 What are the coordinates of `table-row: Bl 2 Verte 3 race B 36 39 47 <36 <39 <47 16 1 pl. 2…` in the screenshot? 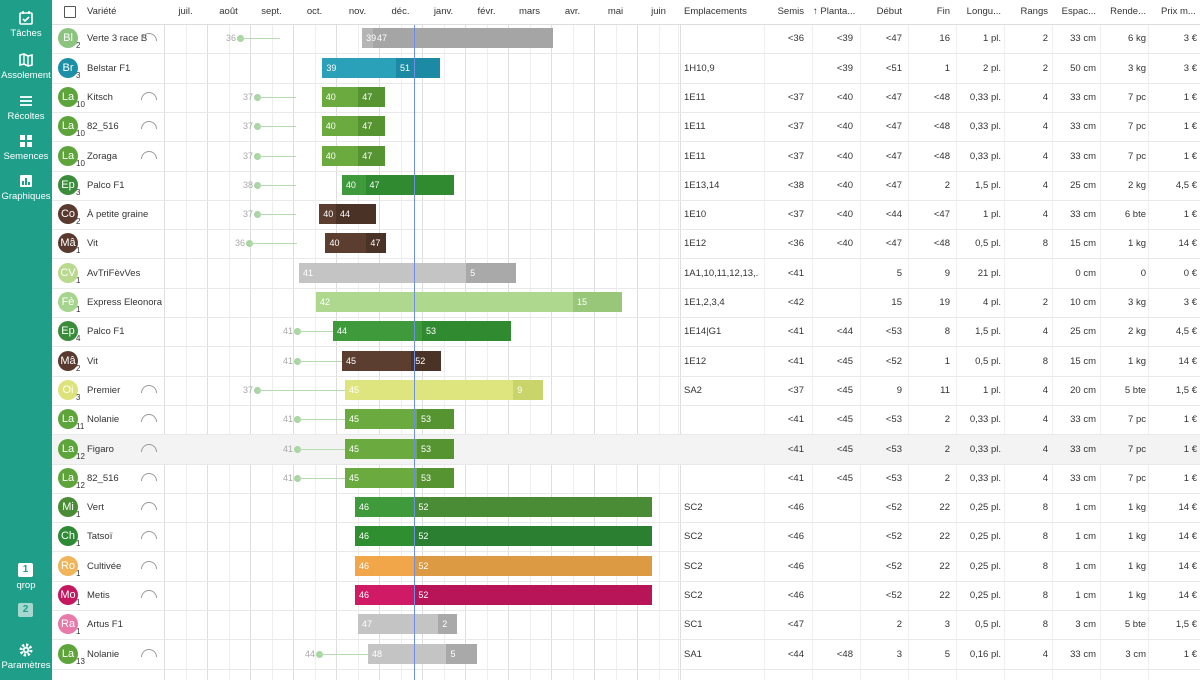 It's located at (626, 39).